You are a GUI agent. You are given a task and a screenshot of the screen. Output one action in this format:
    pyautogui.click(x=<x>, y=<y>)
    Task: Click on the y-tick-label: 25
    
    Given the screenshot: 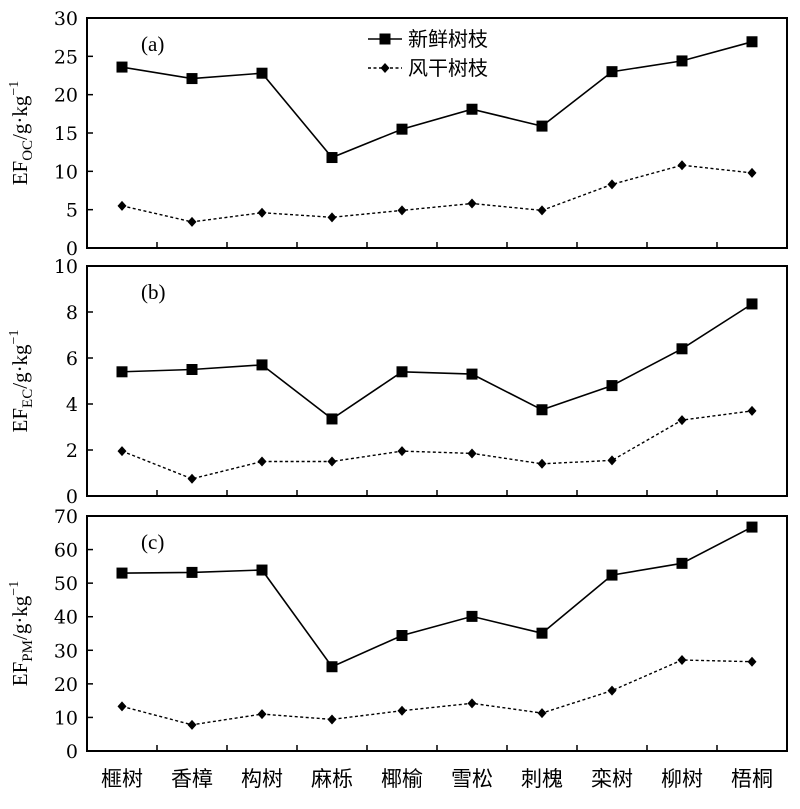 What is the action you would take?
    pyautogui.click(x=66, y=57)
    